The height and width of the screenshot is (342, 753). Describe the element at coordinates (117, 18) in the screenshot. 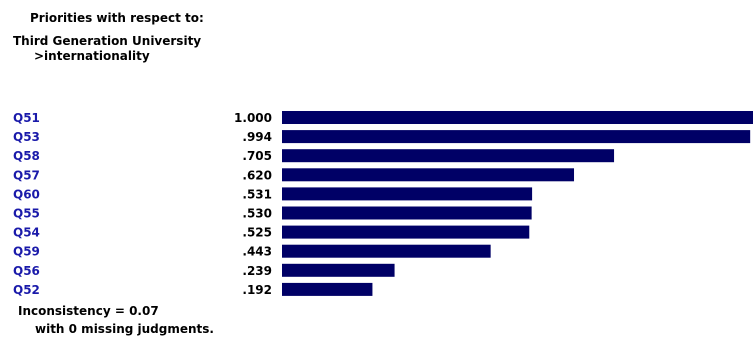

I see `chart-title: Priorities with respect to:` at that location.